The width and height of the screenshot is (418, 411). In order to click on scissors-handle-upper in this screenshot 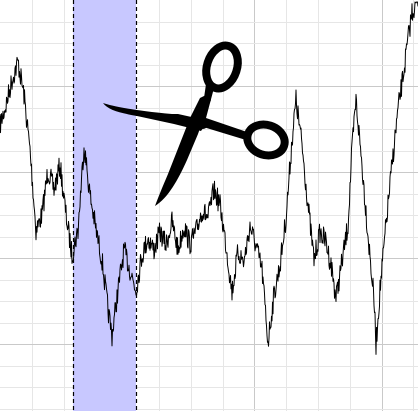, I will do `click(222, 67)`.